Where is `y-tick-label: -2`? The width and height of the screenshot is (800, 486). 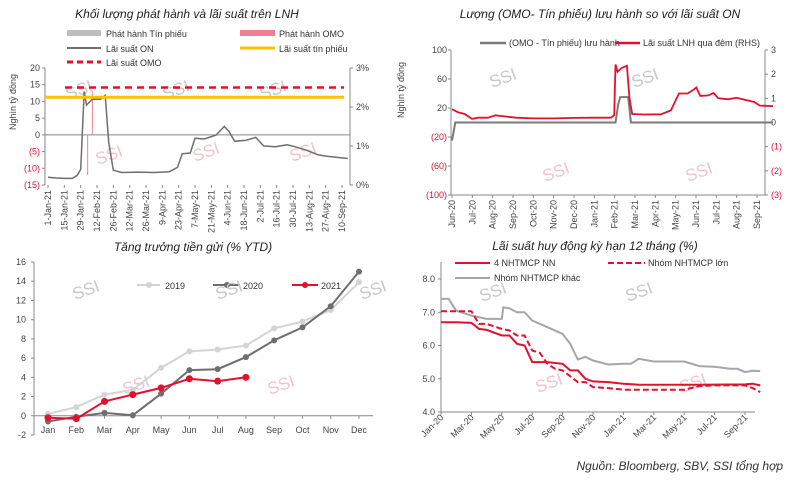
y-tick-label: -2 is located at coordinates (22, 435).